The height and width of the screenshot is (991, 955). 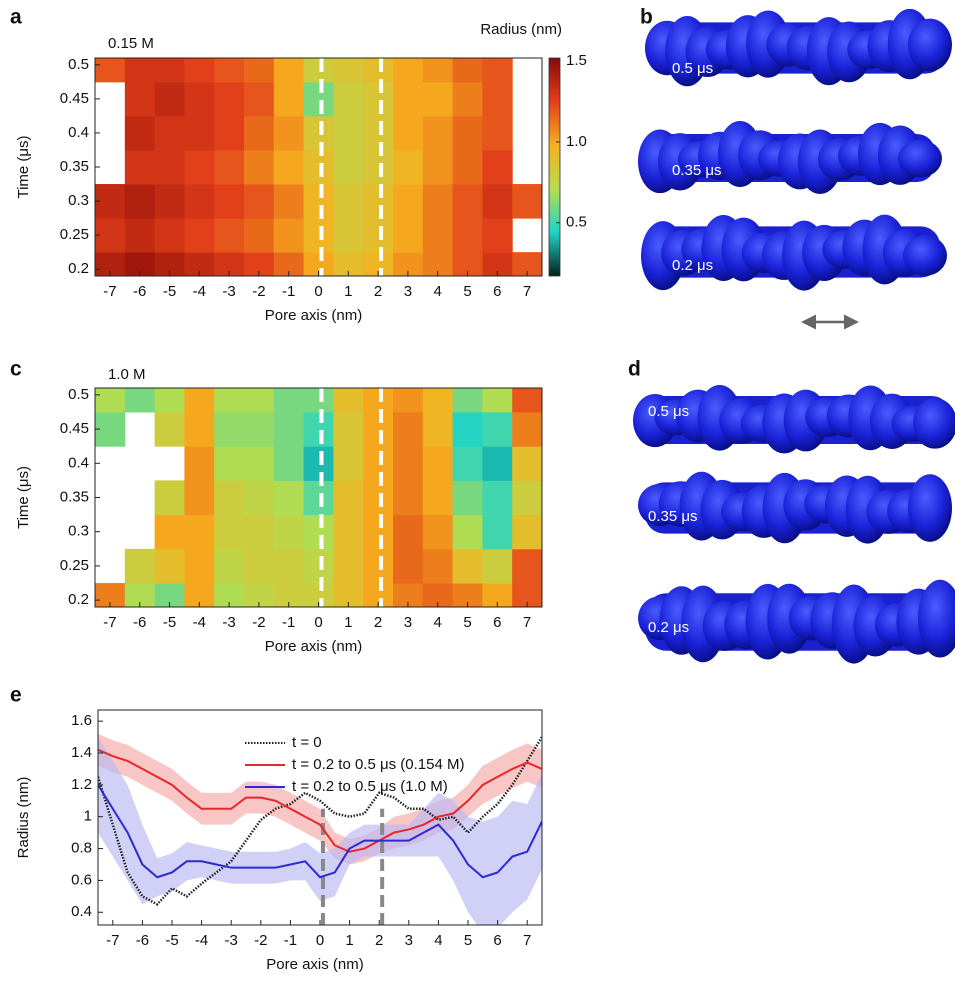 I want to click on series-line, so click(x=320, y=800).